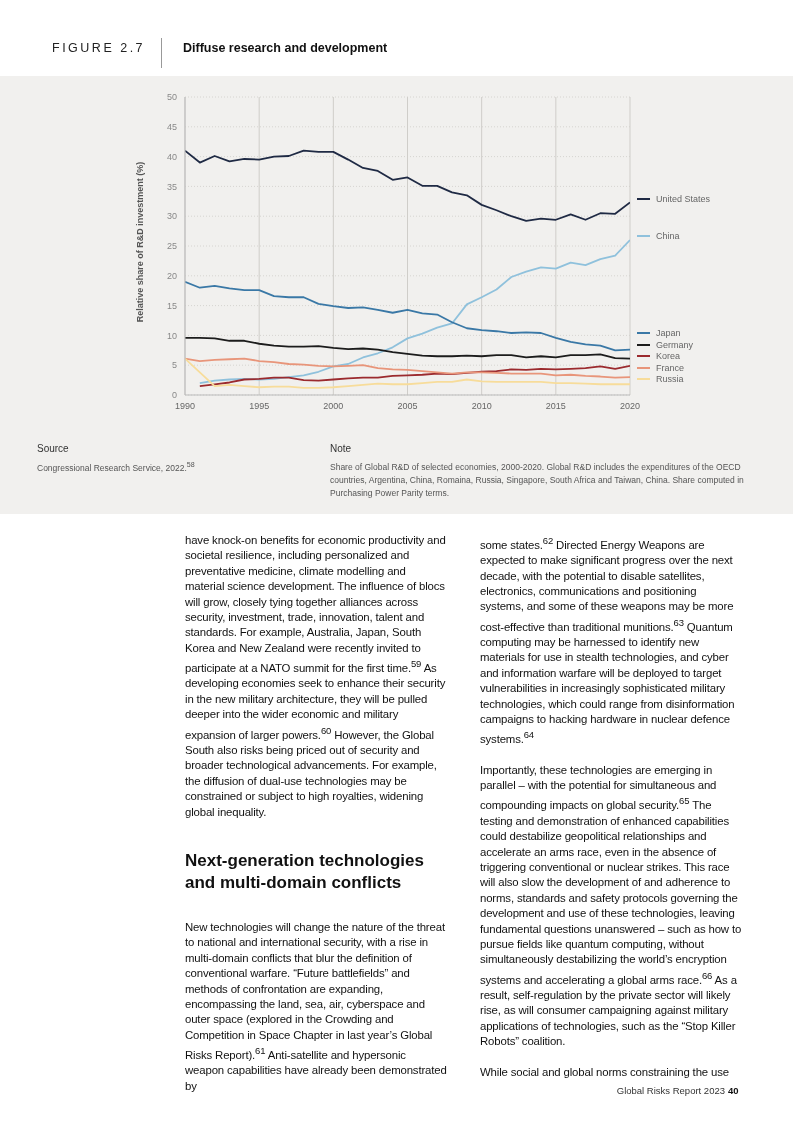  I want to click on x-tick-label: 2020, so click(630, 406).